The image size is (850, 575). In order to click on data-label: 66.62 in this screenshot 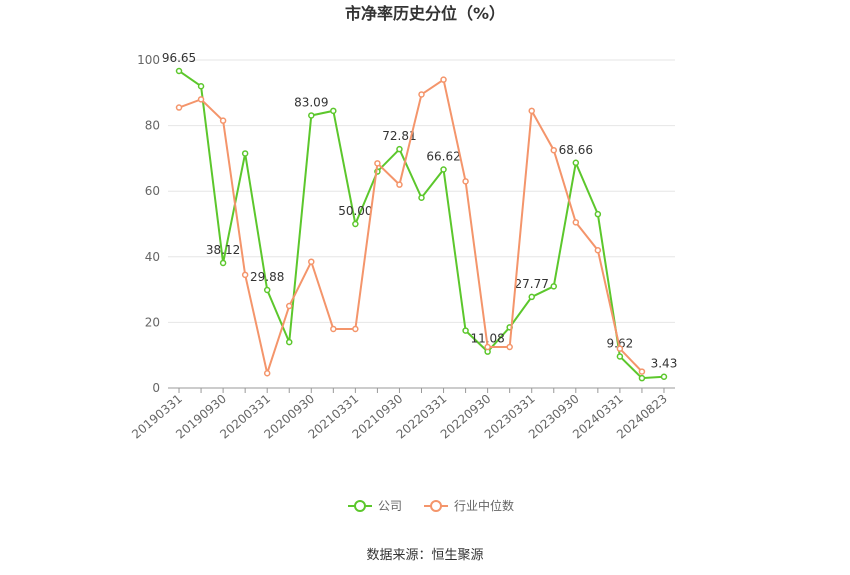, I will do `click(443, 156)`.